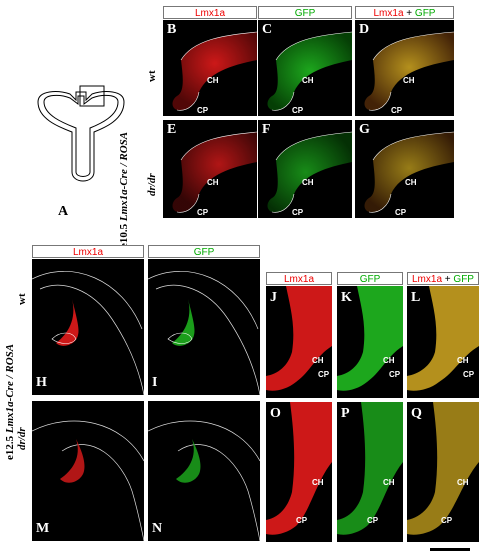 The image size is (483, 557). What do you see at coordinates (204, 251) in the screenshot?
I see `header-gfp-overview: GFP` at bounding box center [204, 251].